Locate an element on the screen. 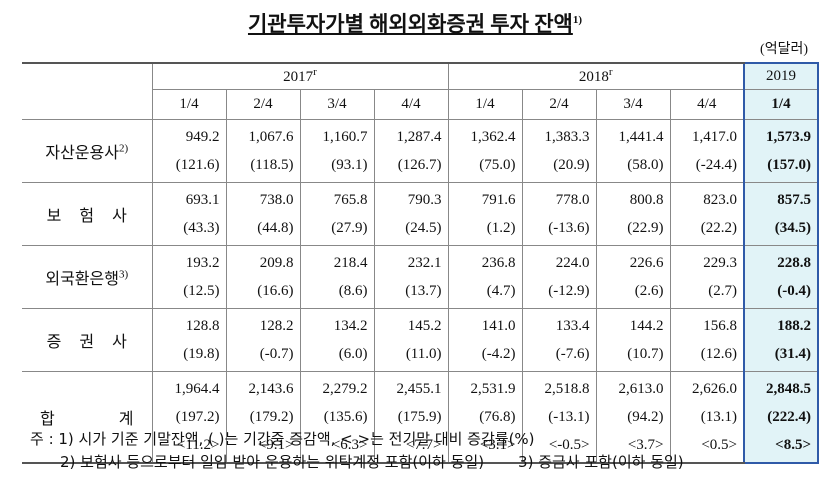 The height and width of the screenshot is (488, 830). value: 156.8 is located at coordinates (720, 325).